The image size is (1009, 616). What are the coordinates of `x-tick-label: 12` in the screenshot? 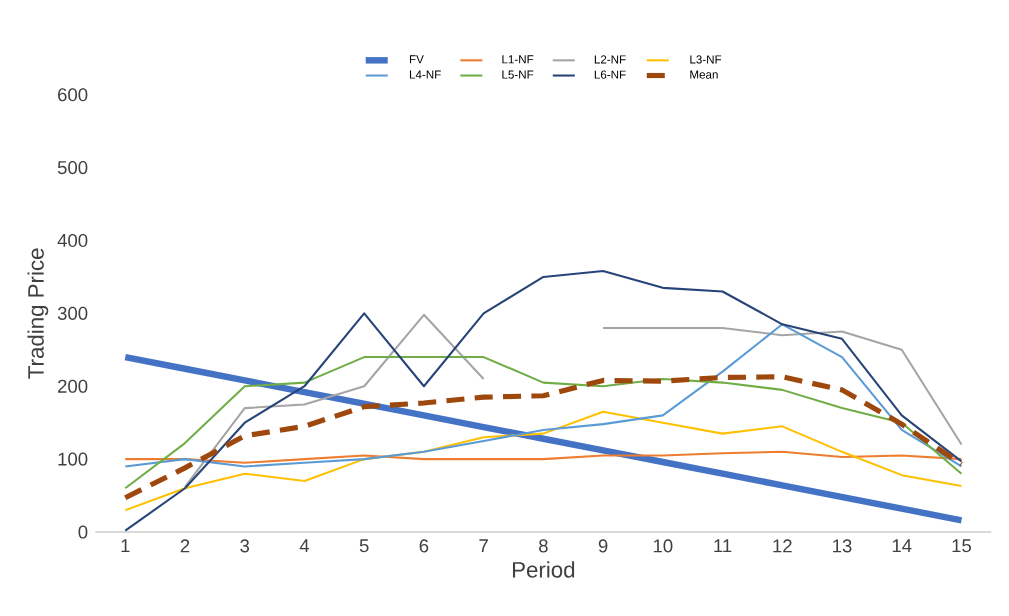 It's located at (782, 546).